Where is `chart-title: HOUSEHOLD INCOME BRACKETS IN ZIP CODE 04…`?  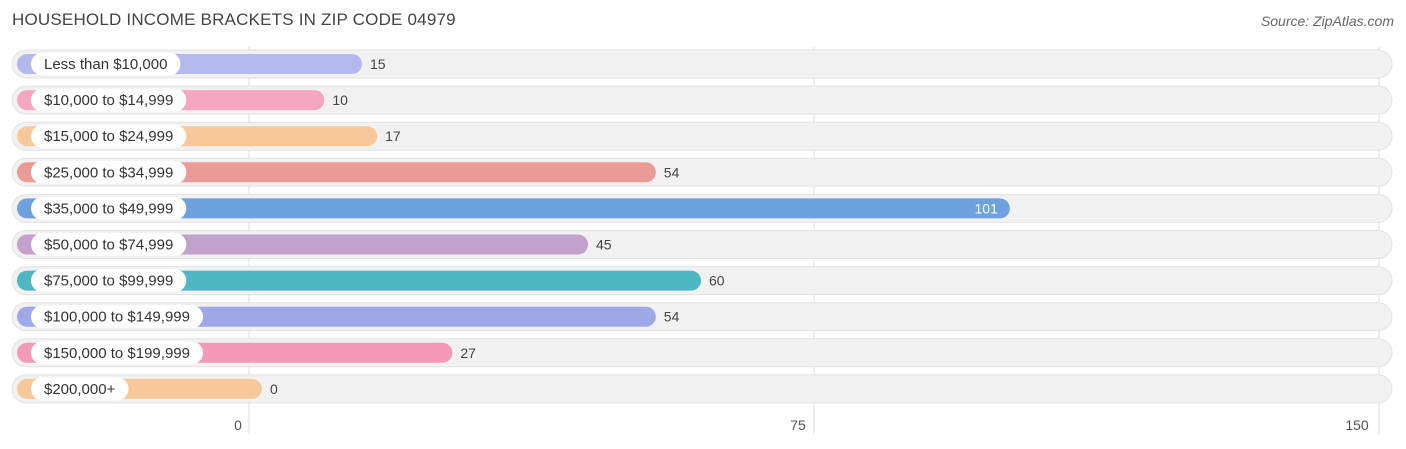 chart-title: HOUSEHOLD INCOME BRACKETS IN ZIP CODE 04… is located at coordinates (234, 19).